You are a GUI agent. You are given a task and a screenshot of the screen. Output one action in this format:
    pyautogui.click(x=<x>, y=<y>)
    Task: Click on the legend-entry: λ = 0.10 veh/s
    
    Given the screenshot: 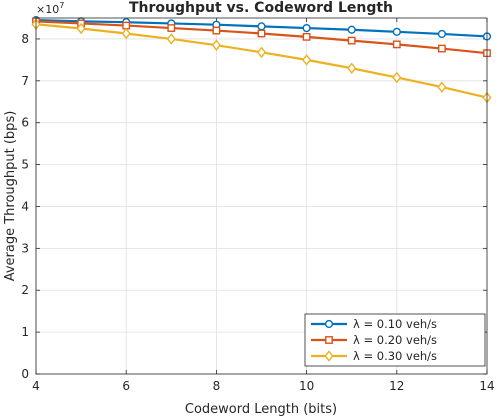 What is the action you would take?
    pyautogui.click(x=374, y=324)
    